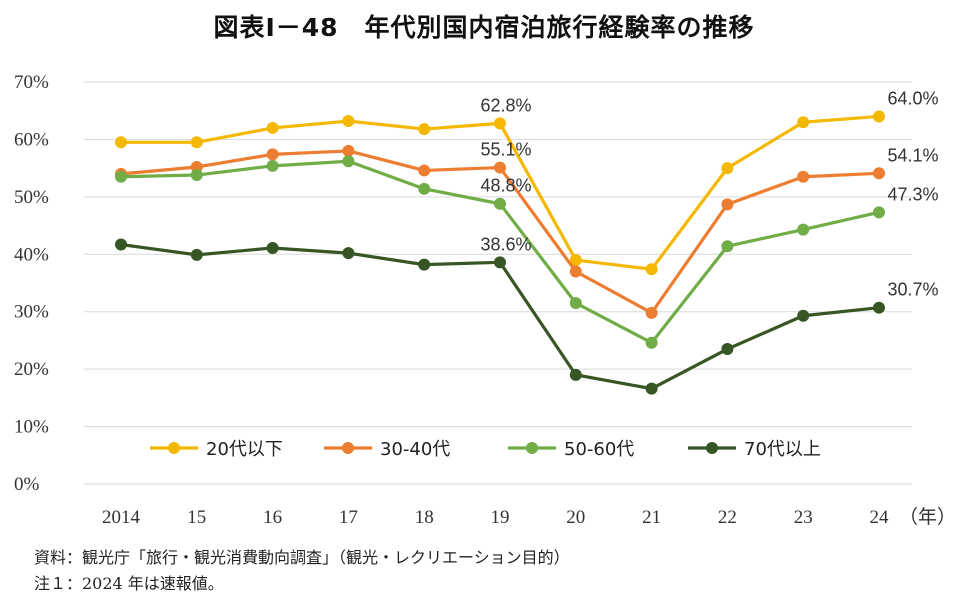 The width and height of the screenshot is (968, 607). I want to click on x-tick-label: 20, so click(575, 517).